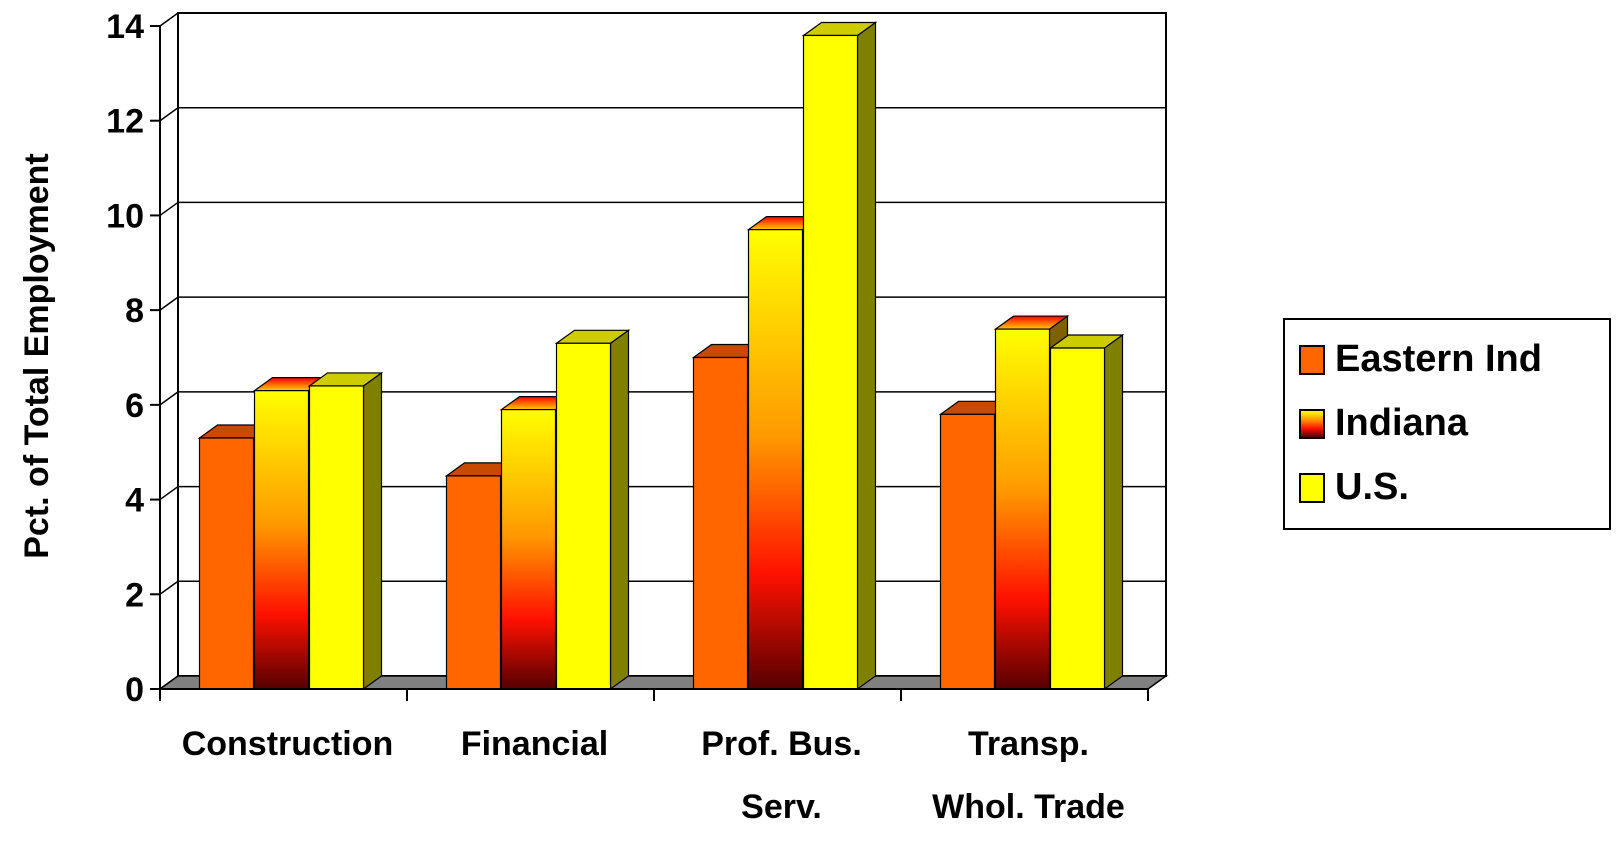 The width and height of the screenshot is (1617, 846). Describe the element at coordinates (534, 744) in the screenshot. I see `x-category-label: Financial` at that location.